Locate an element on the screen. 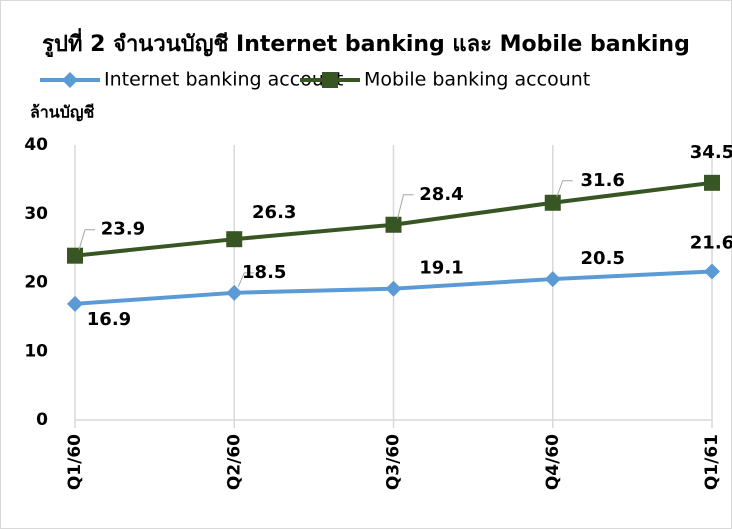 The height and width of the screenshot is (529, 732). data-label: 23.9 is located at coordinates (123, 229).